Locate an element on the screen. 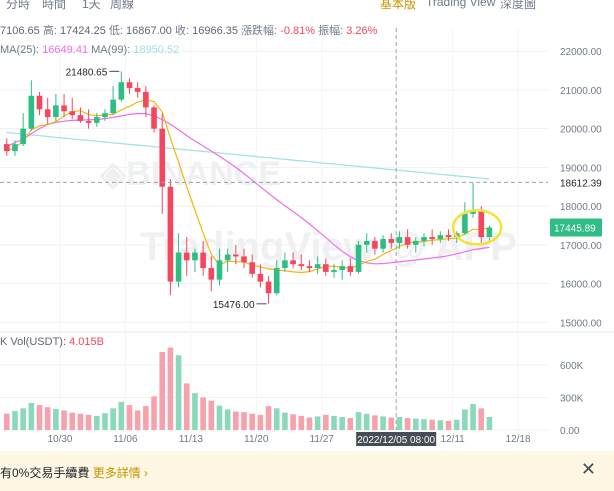 This screenshot has height=491, width=614. close-icon: ✕ is located at coordinates (588, 469).